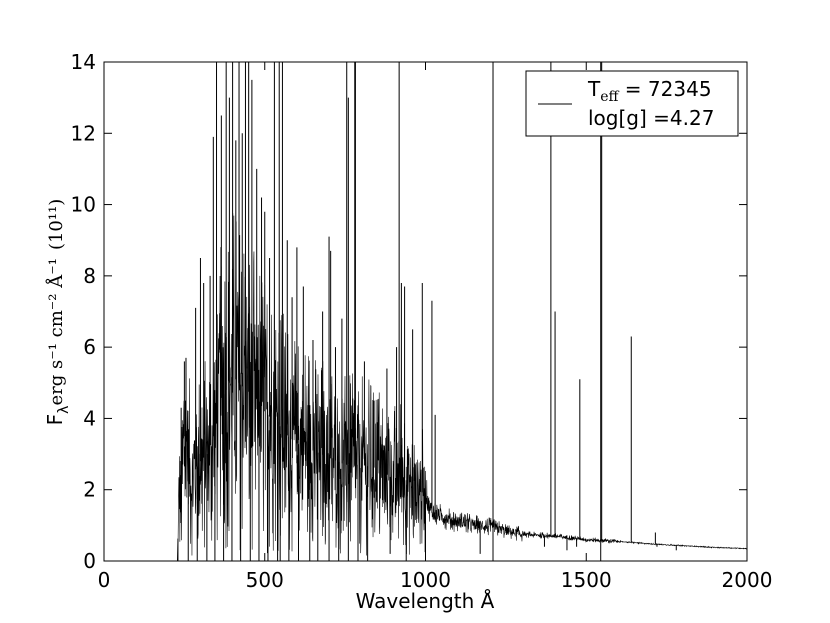  What do you see at coordinates (651, 118) in the screenshot?
I see `legend-entry-line2: log[g] =4.27` at bounding box center [651, 118].